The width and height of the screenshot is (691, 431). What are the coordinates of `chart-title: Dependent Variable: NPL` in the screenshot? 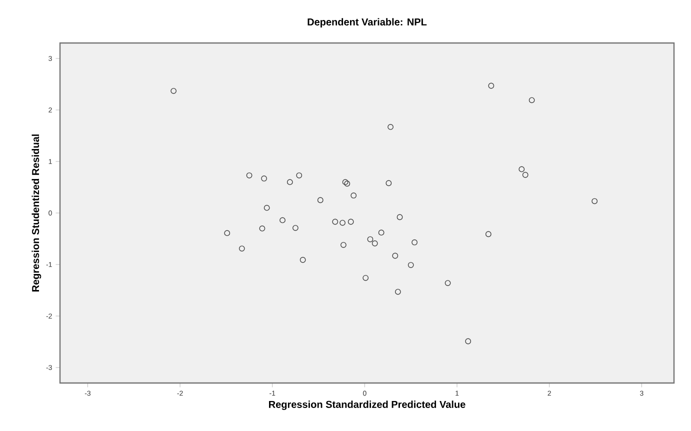 It's located at (367, 23).